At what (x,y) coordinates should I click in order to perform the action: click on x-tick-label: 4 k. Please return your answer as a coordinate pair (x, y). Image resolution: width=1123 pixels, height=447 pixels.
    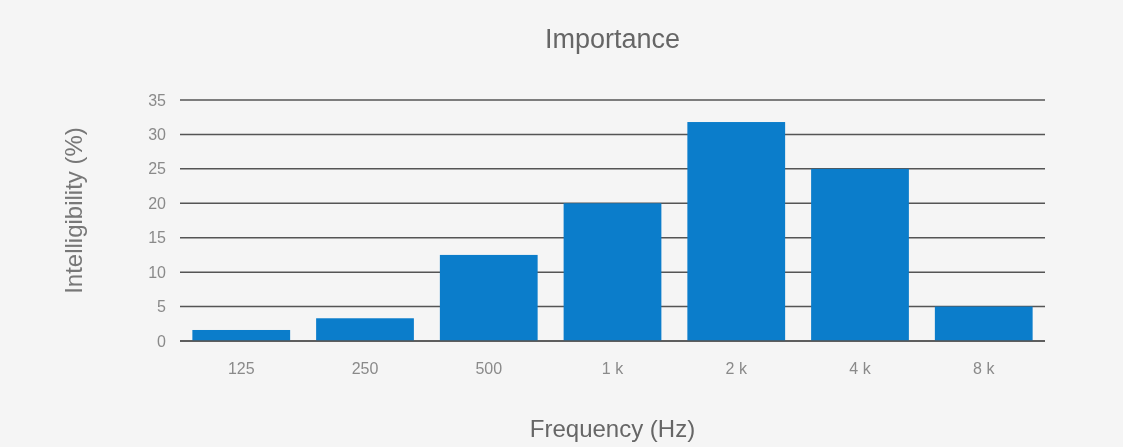
    Looking at the image, I should click on (860, 368).